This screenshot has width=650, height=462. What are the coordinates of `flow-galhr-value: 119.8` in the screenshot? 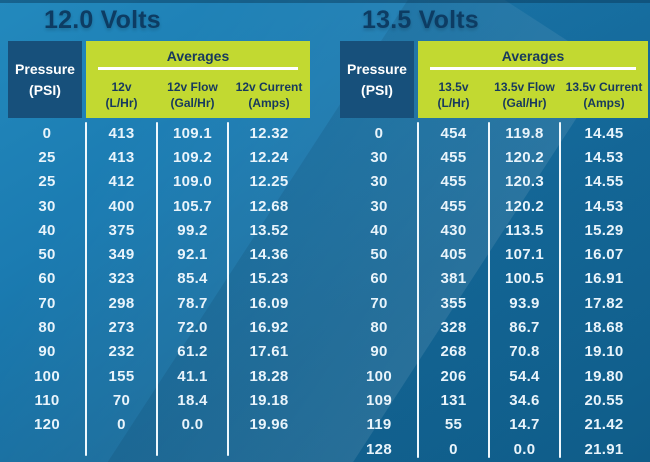 It's located at (524, 133).